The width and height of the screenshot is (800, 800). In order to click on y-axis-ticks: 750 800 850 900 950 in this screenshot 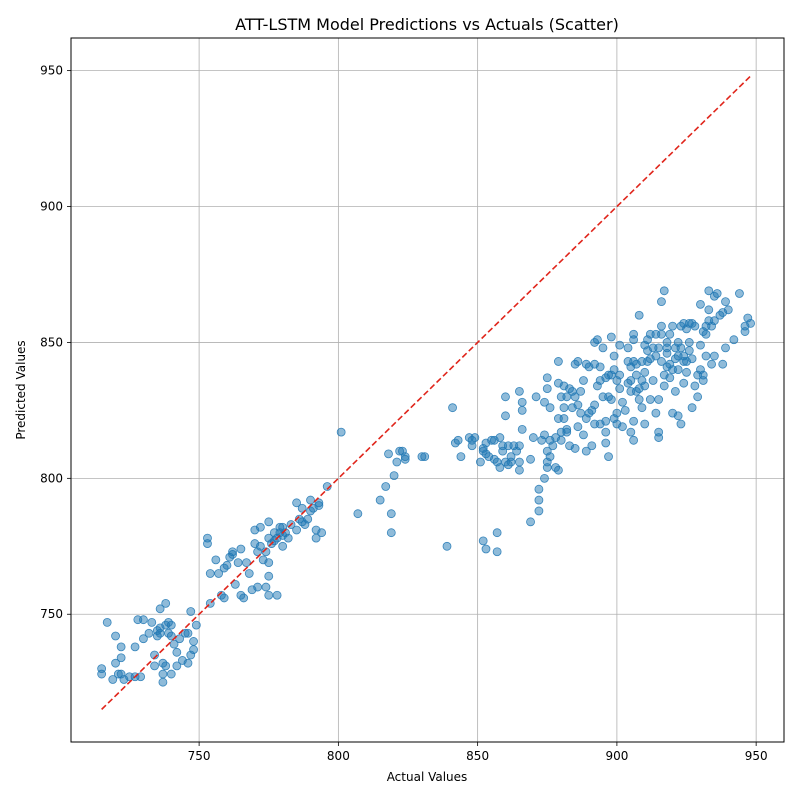, I will do `click(55, 342)`.